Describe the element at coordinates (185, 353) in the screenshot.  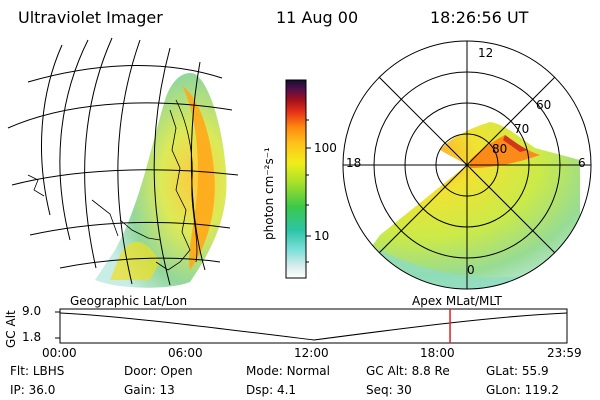
I see `orbit-xtick-0600: 06:00` at that location.